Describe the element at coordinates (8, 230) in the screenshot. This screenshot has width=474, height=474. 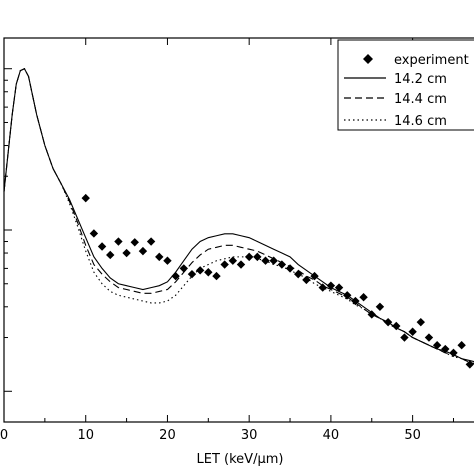
I see `y-axis-ticks` at that location.